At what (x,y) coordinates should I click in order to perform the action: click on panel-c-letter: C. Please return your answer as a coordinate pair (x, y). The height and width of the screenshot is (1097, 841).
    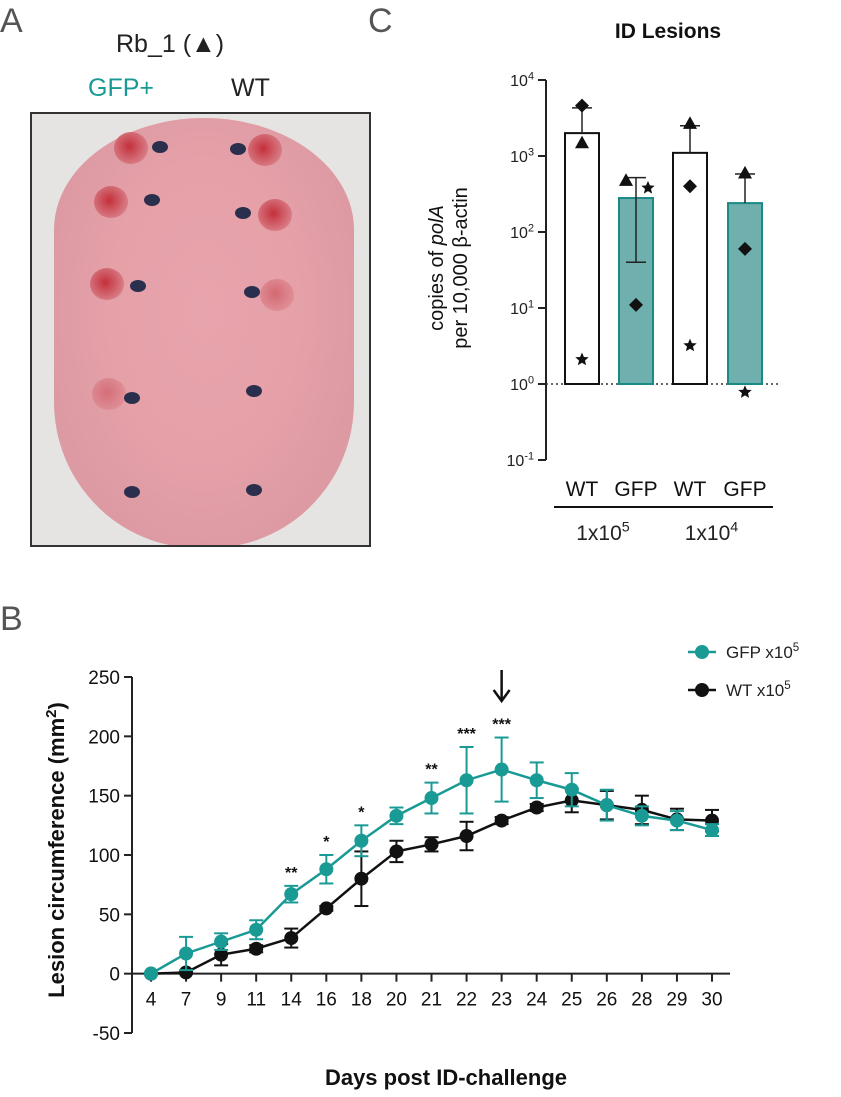
    Looking at the image, I should click on (380, 21).